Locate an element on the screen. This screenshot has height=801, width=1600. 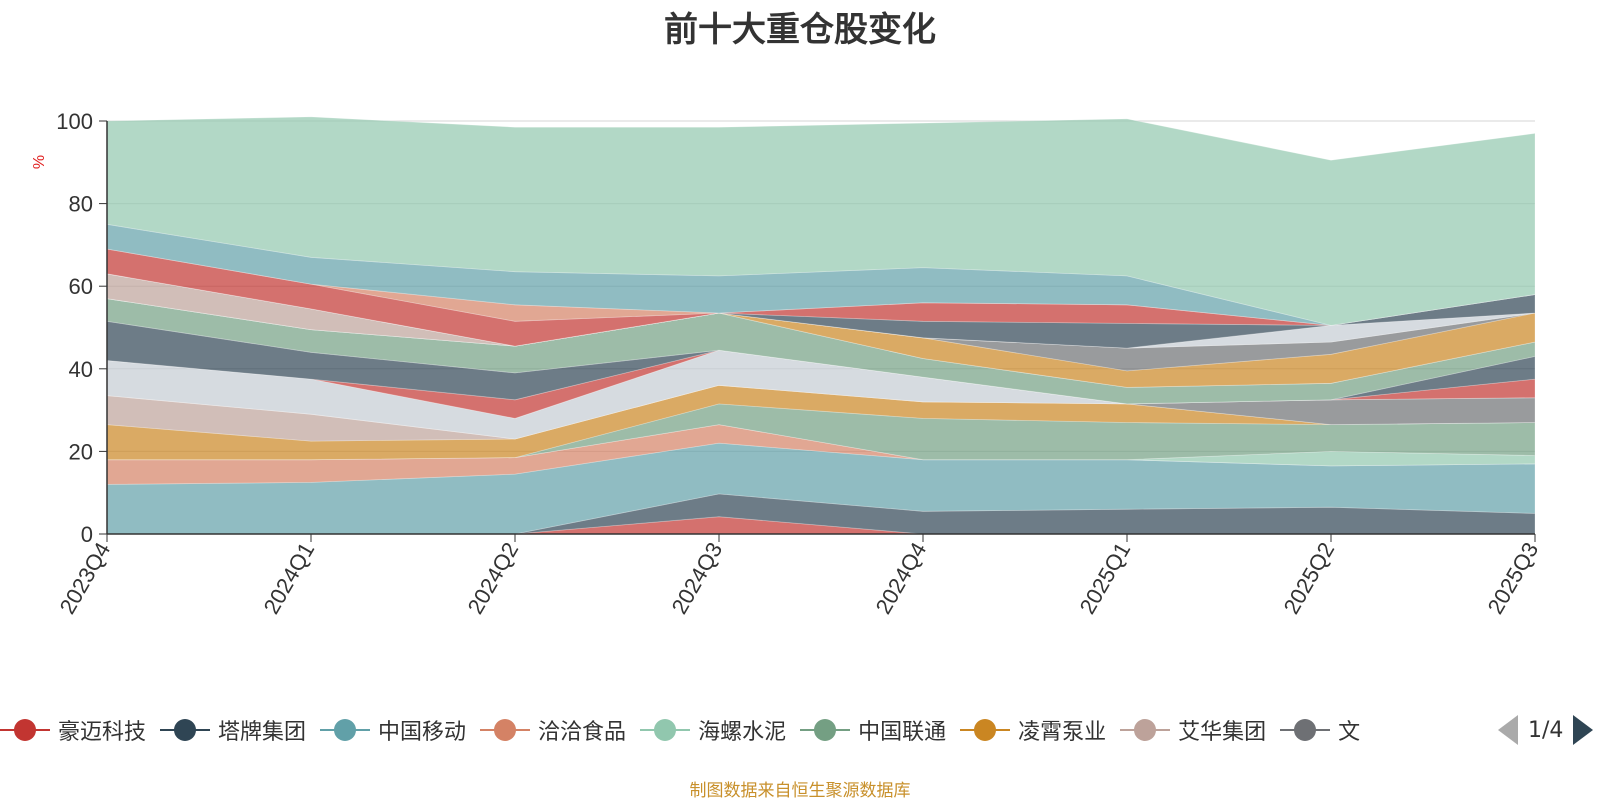
legend-label: 中国移动 is located at coordinates (422, 732).